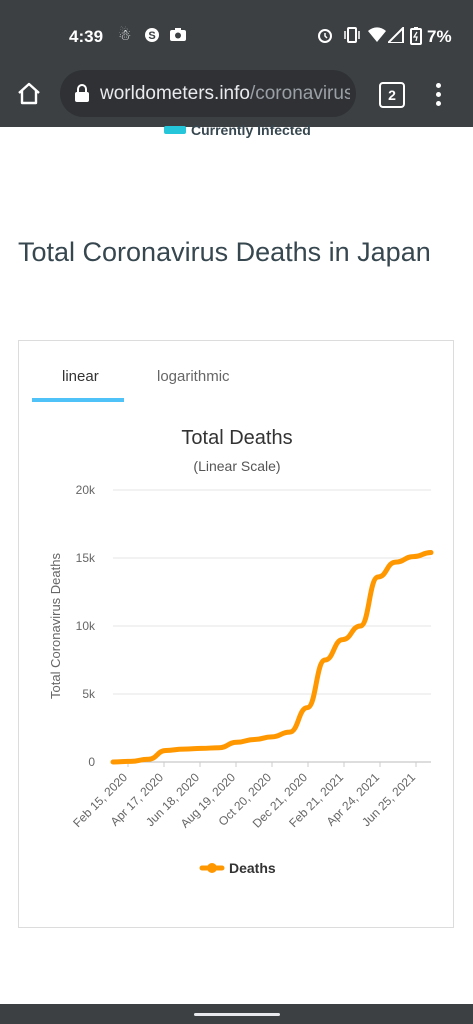  What do you see at coordinates (89, 694) in the screenshot?
I see `y-tick-label: 5k` at bounding box center [89, 694].